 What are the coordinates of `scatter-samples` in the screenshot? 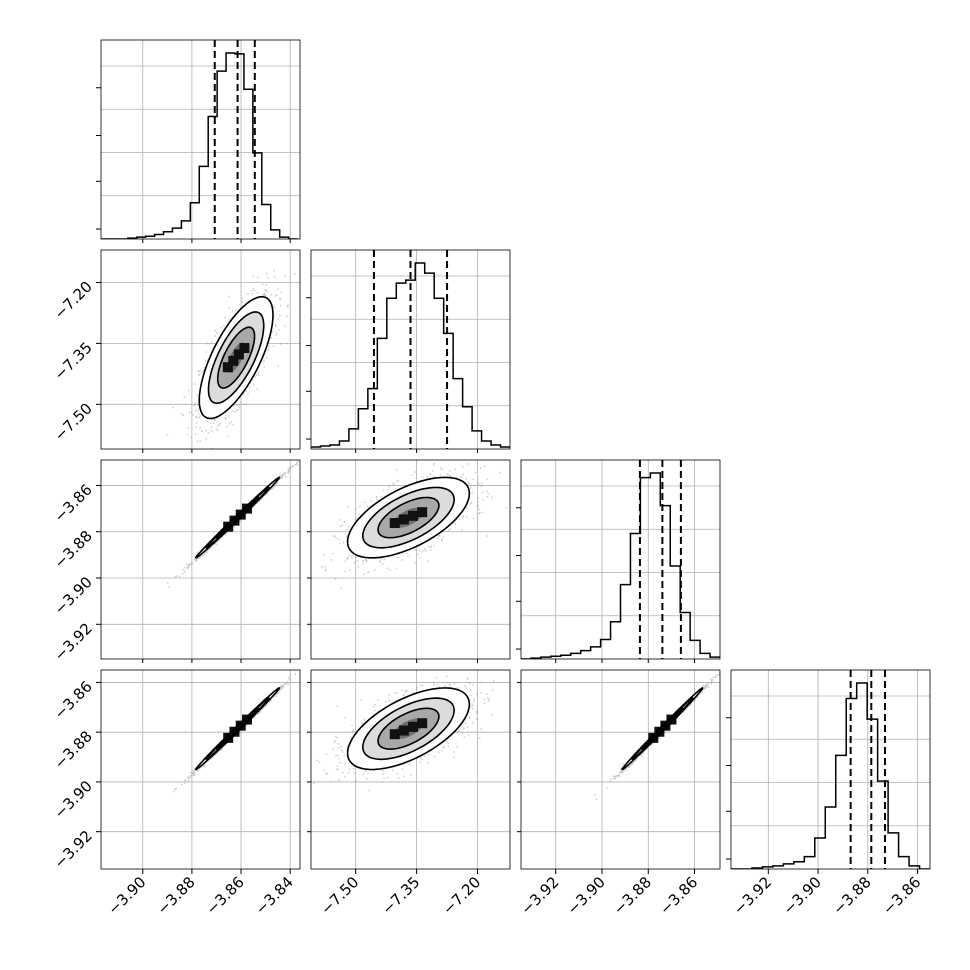 It's located at (411, 731).